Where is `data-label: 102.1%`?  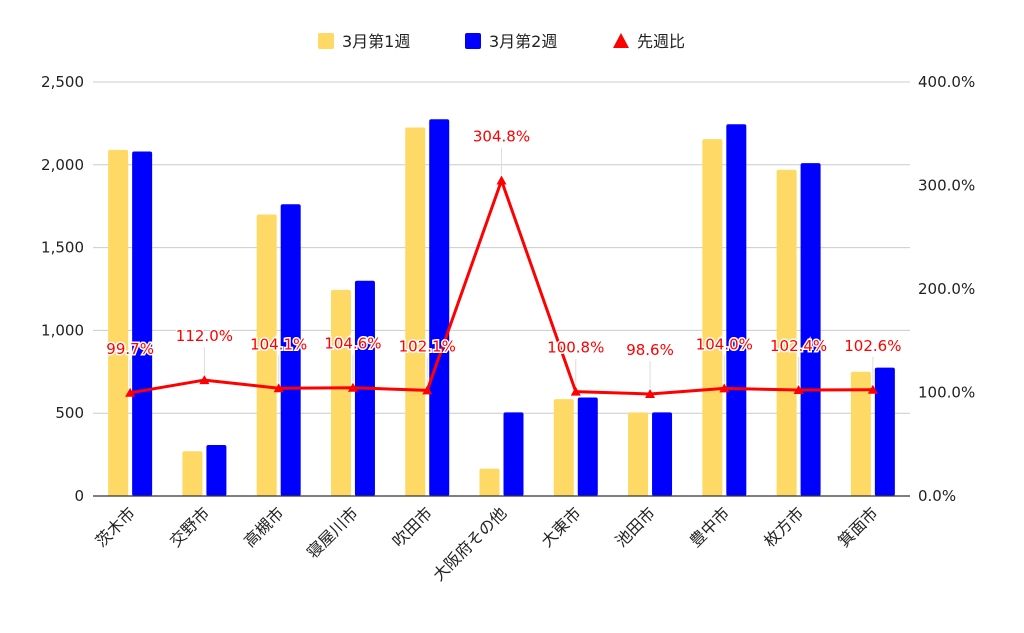 data-label: 102.1% is located at coordinates (427, 346).